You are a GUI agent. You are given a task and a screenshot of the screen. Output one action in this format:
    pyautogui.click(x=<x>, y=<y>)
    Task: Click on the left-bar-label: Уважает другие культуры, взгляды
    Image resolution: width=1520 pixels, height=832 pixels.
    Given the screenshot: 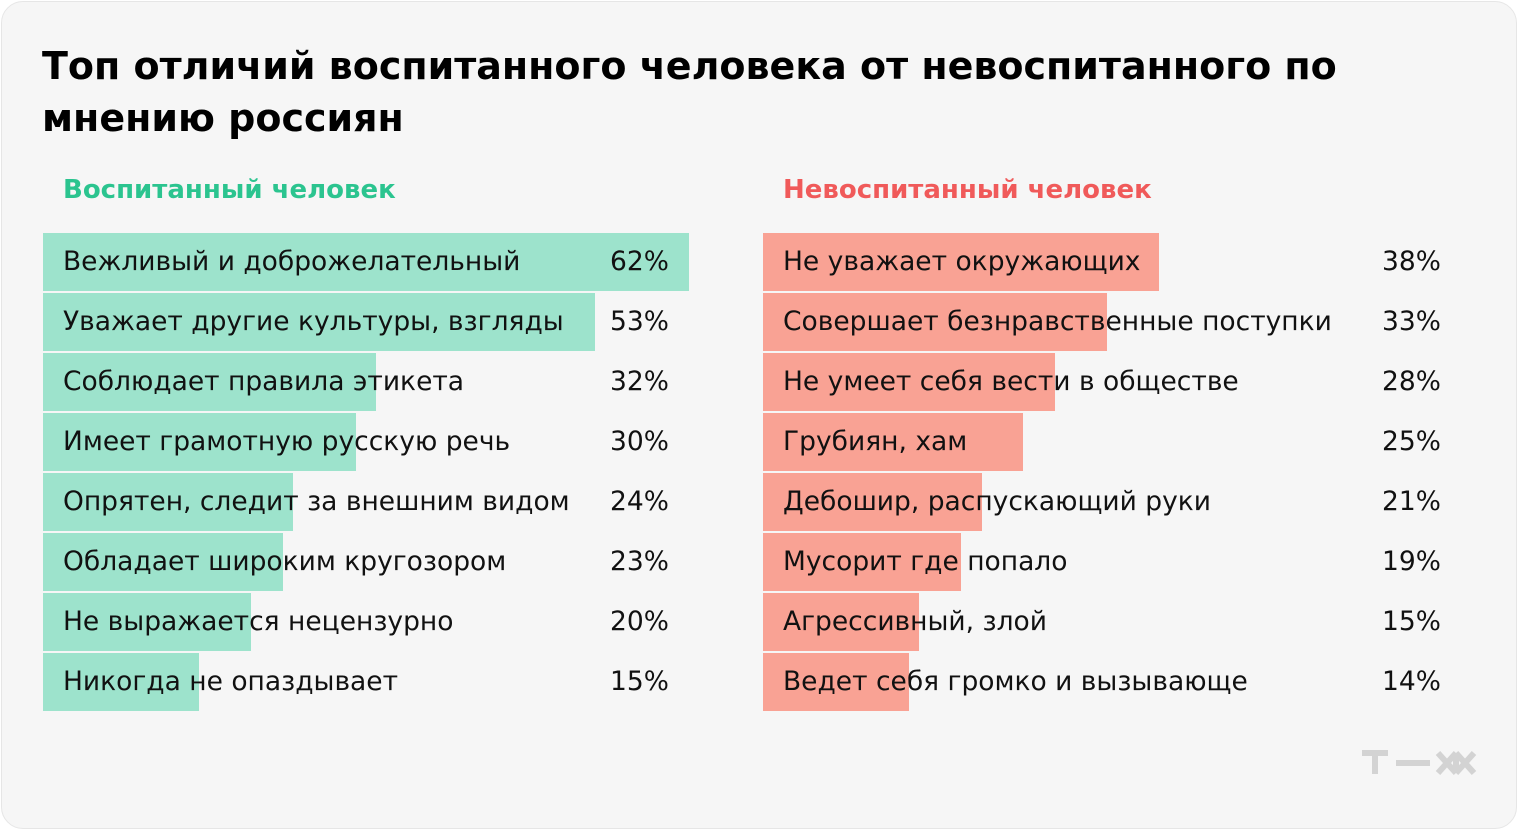 What is the action you would take?
    pyautogui.click(x=313, y=321)
    